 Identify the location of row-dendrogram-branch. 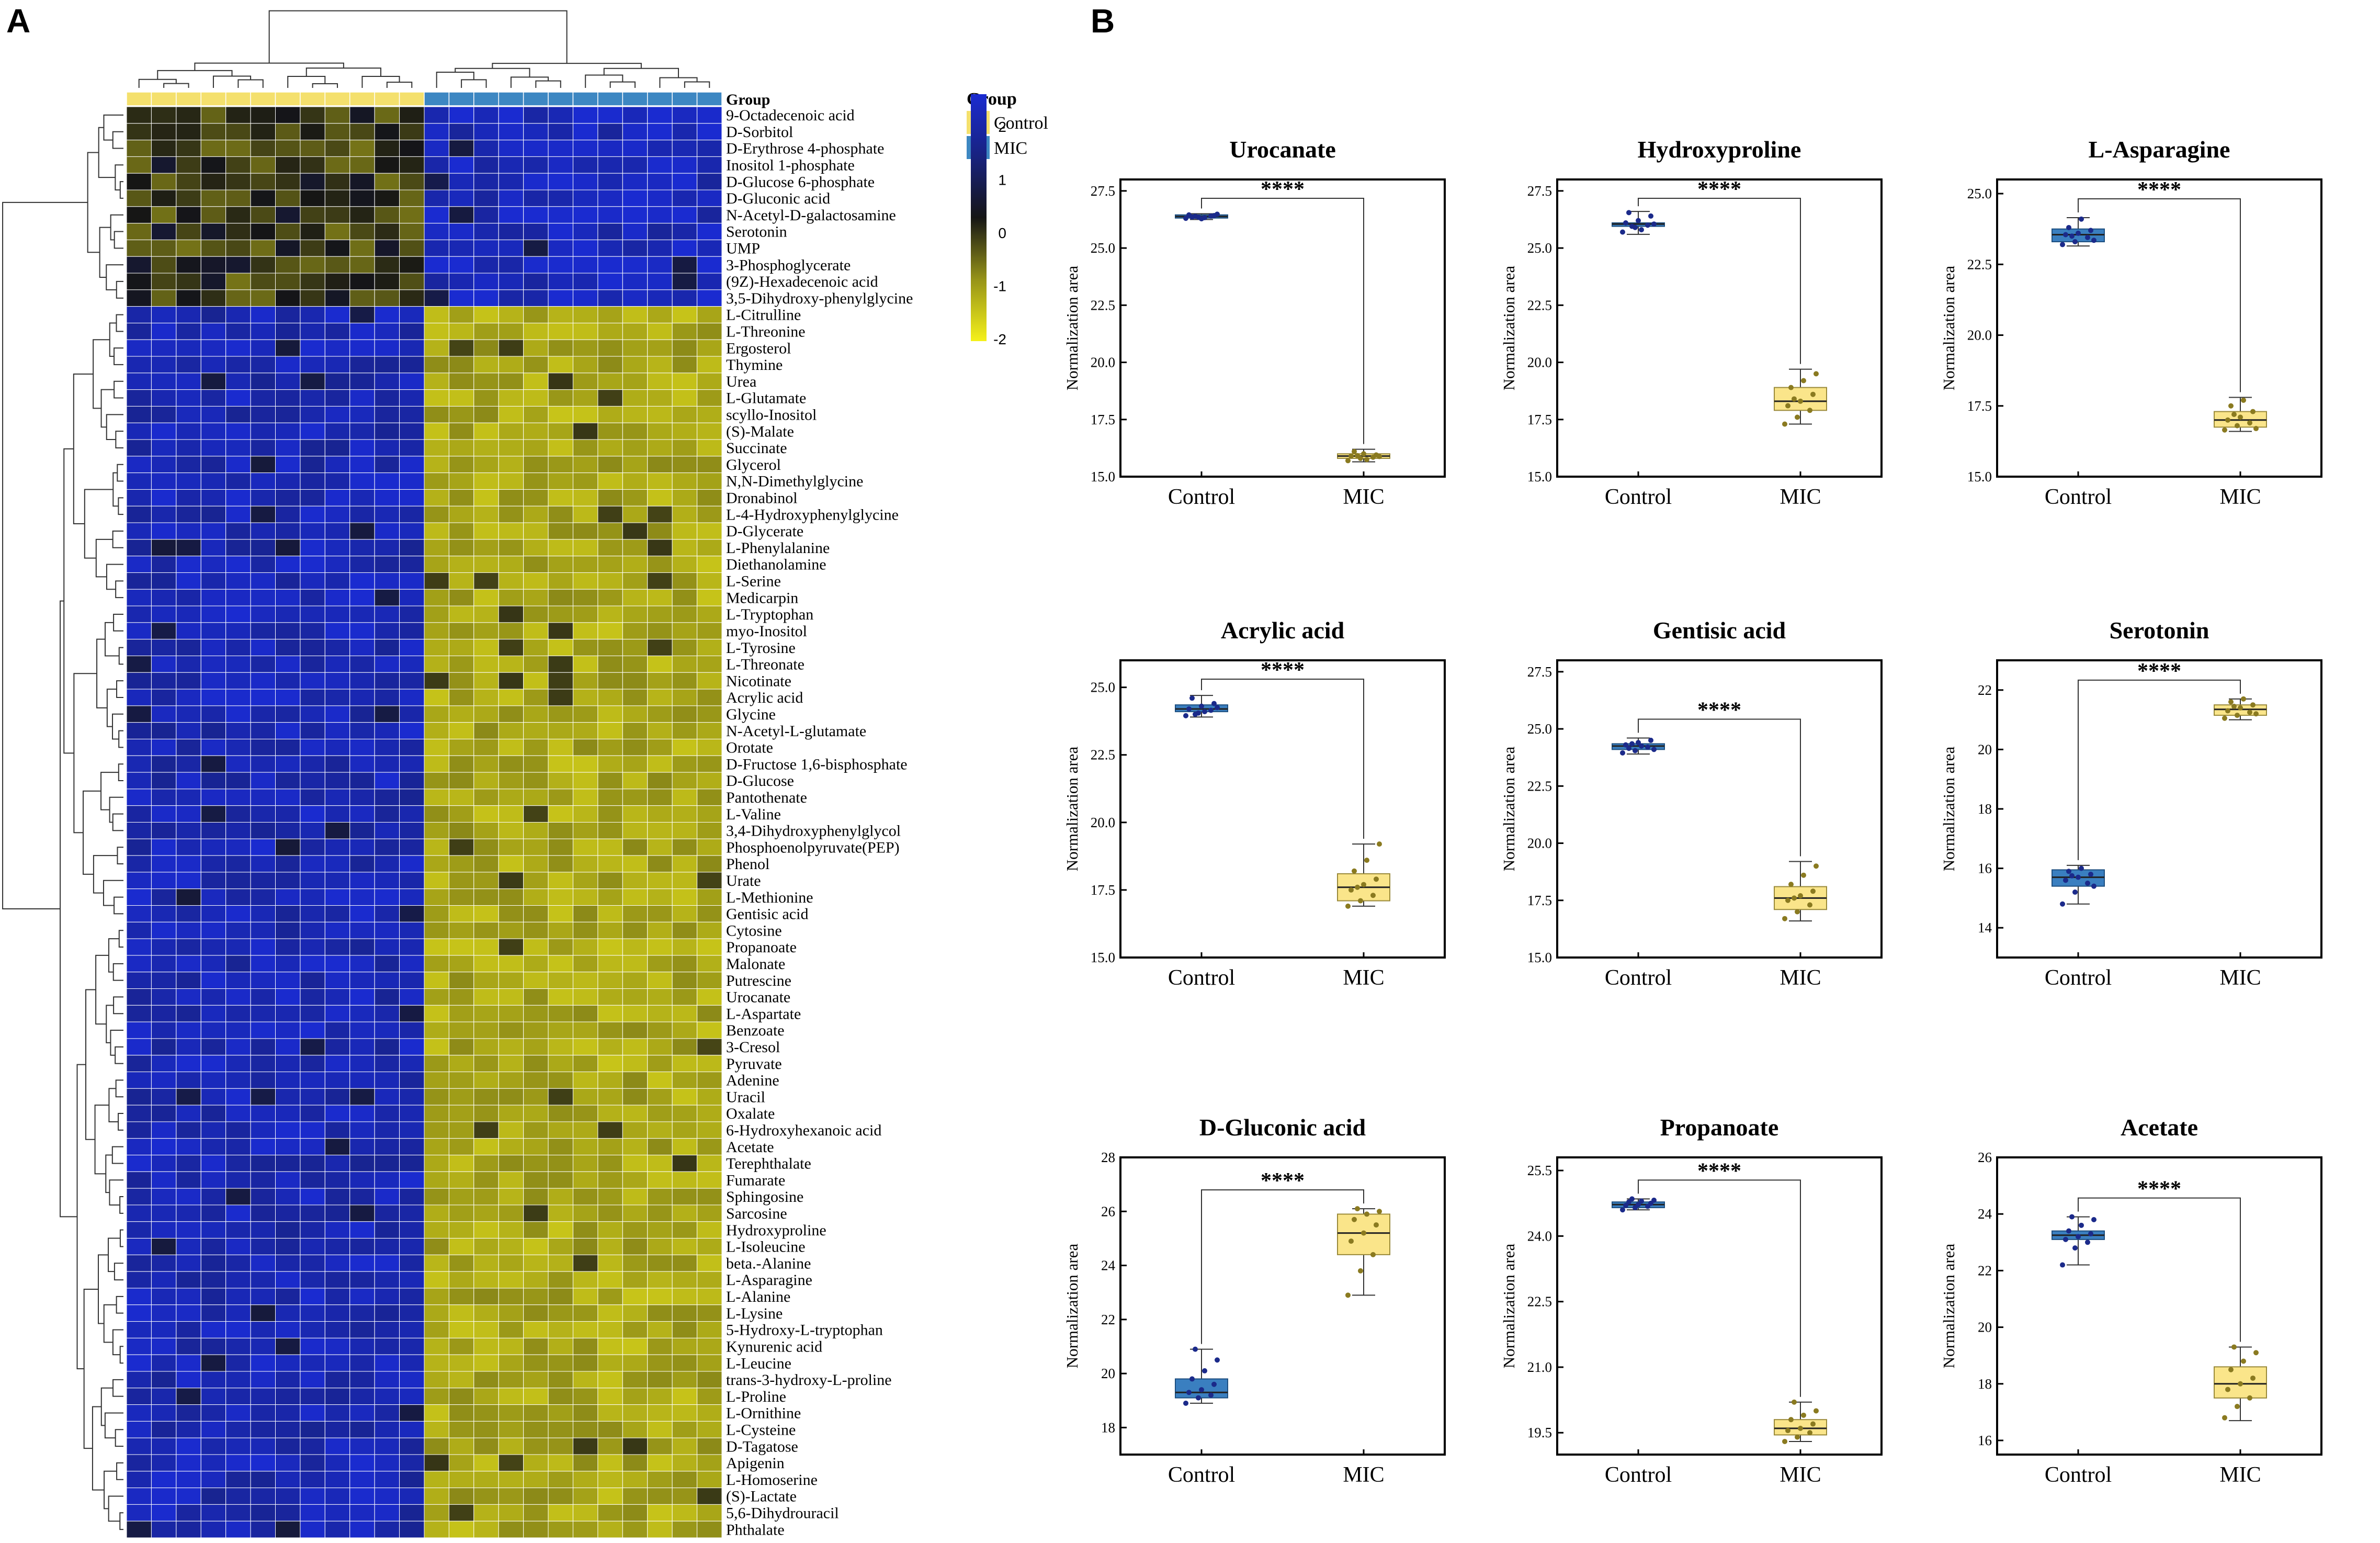
(91, 1368).